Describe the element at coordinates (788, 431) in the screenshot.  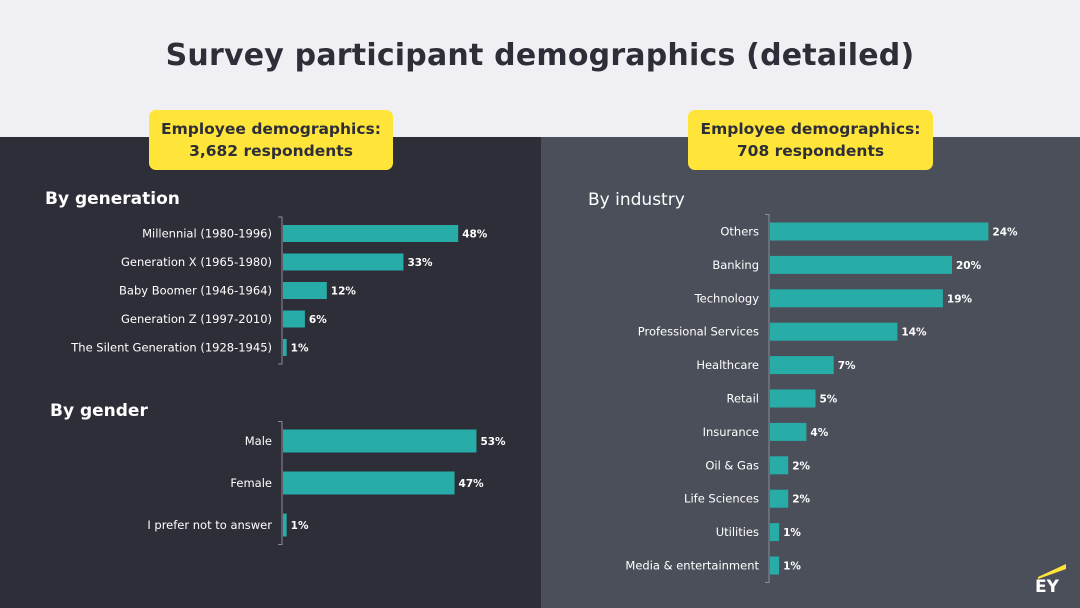
I see `bar-insurance` at that location.